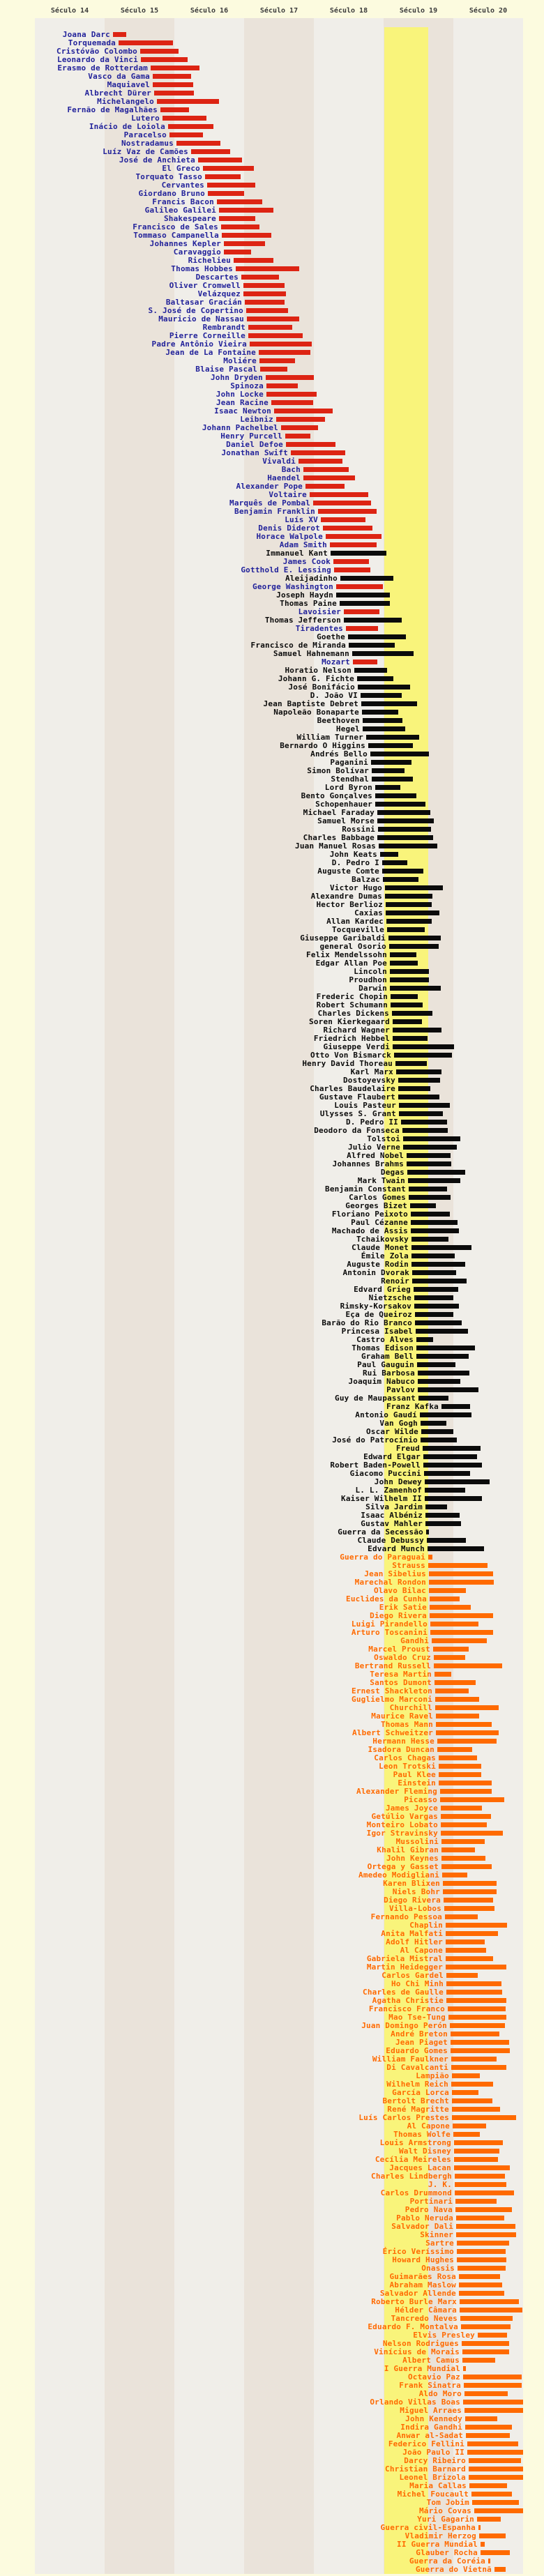 The image size is (544, 2576). Describe the element at coordinates (367, 1322) in the screenshot. I see `person-label: Barão do Rio Branco` at that location.